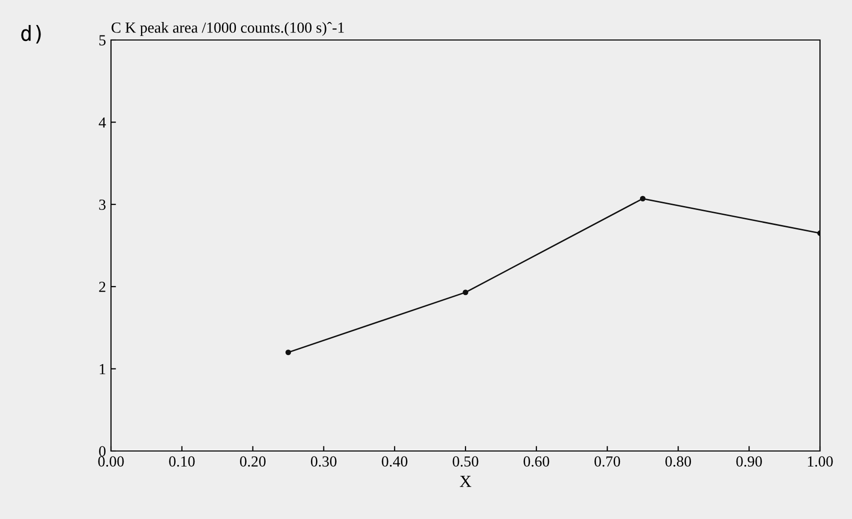  What do you see at coordinates (607, 461) in the screenshot?
I see `x-tick-label: 0.70` at bounding box center [607, 461].